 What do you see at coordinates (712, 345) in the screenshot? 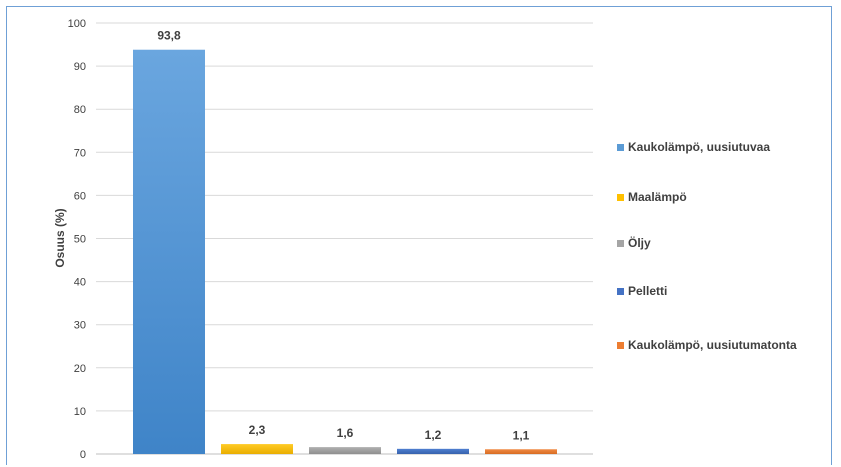
I see `legend-label: Kaukolämpö, uusiutumatonta` at bounding box center [712, 345].